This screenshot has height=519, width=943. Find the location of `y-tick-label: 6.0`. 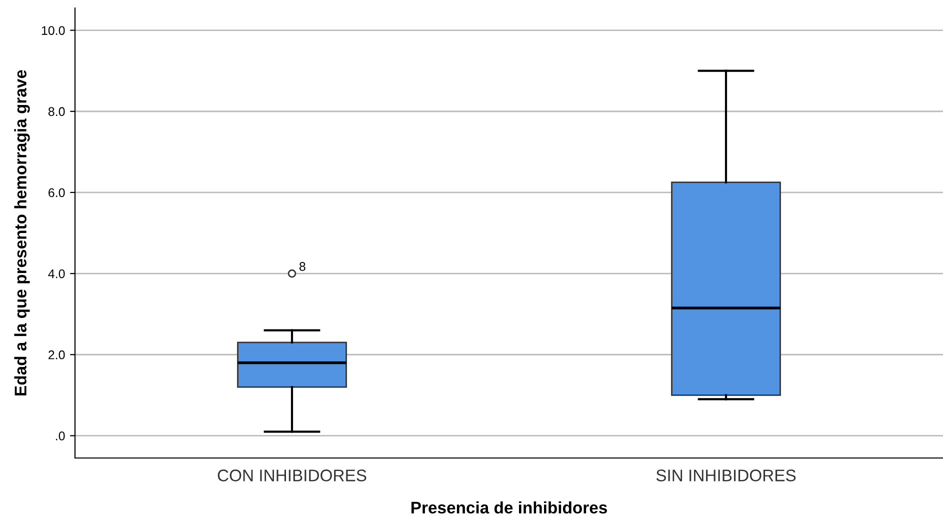

y-tick-label: 6.0 is located at coordinates (56, 193).